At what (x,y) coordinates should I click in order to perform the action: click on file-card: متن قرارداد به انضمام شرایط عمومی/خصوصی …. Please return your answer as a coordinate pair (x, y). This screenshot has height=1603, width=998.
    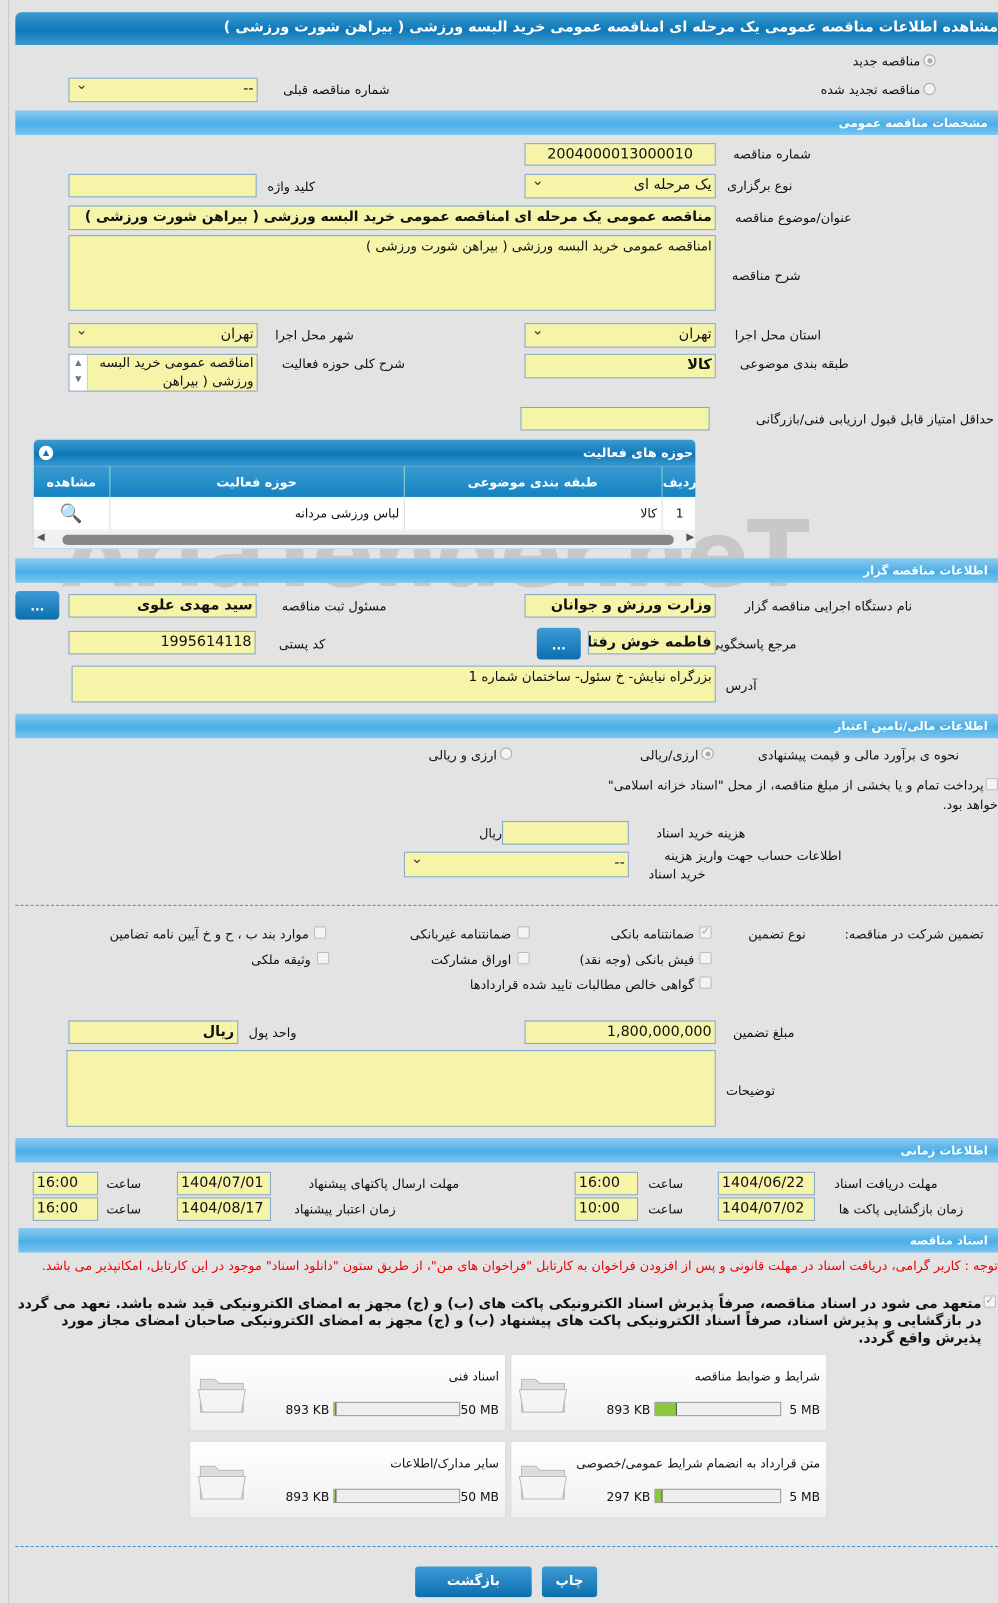
    Looking at the image, I should click on (669, 1479).